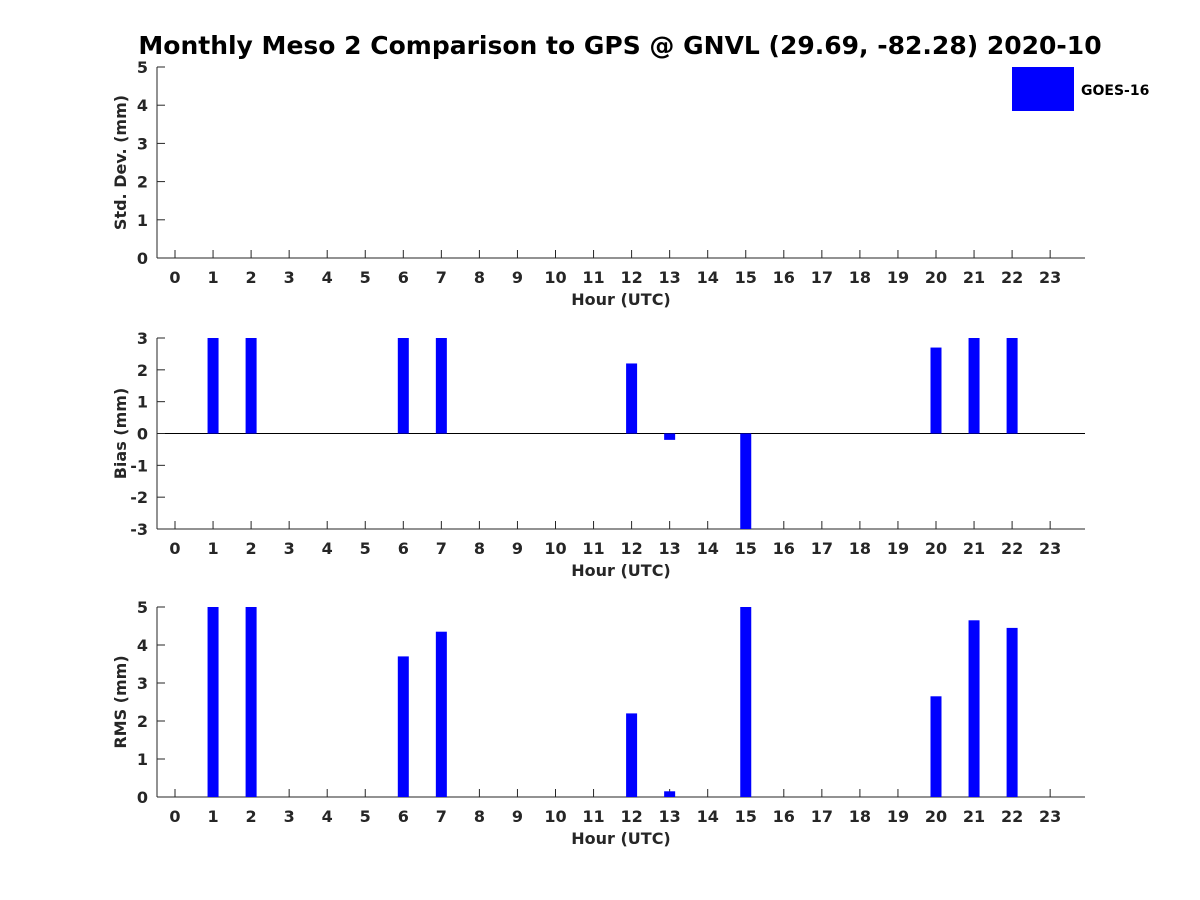 The image size is (1200, 900). Describe the element at coordinates (139, 497) in the screenshot. I see `y-tick-label: -2` at that location.